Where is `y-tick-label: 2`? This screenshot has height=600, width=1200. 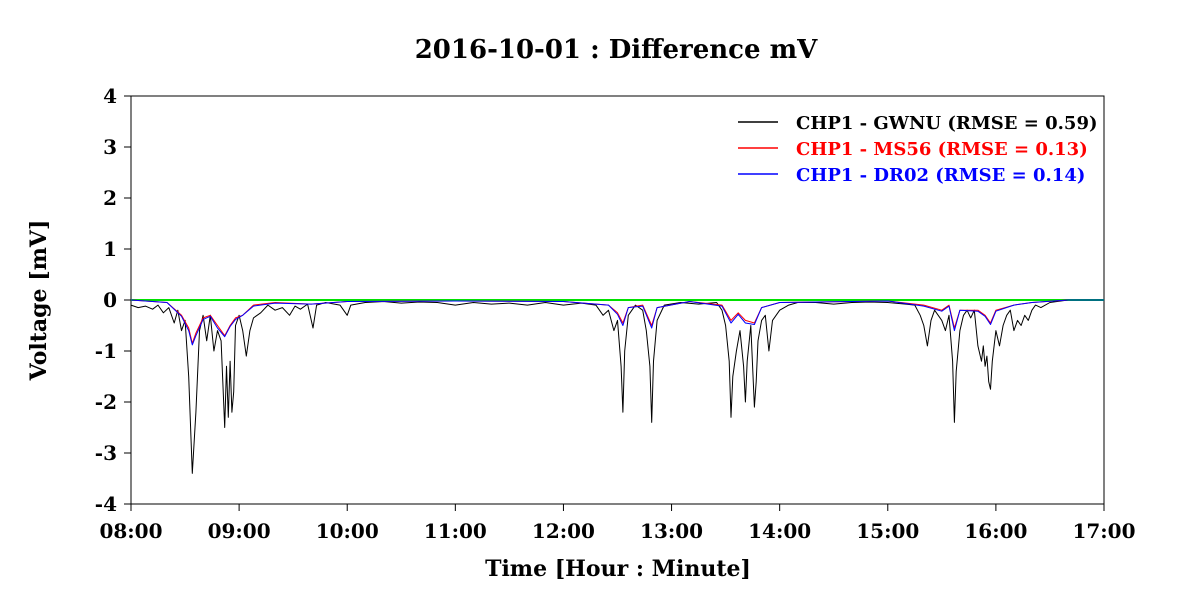
y-tick-label: 2 is located at coordinates (110, 198).